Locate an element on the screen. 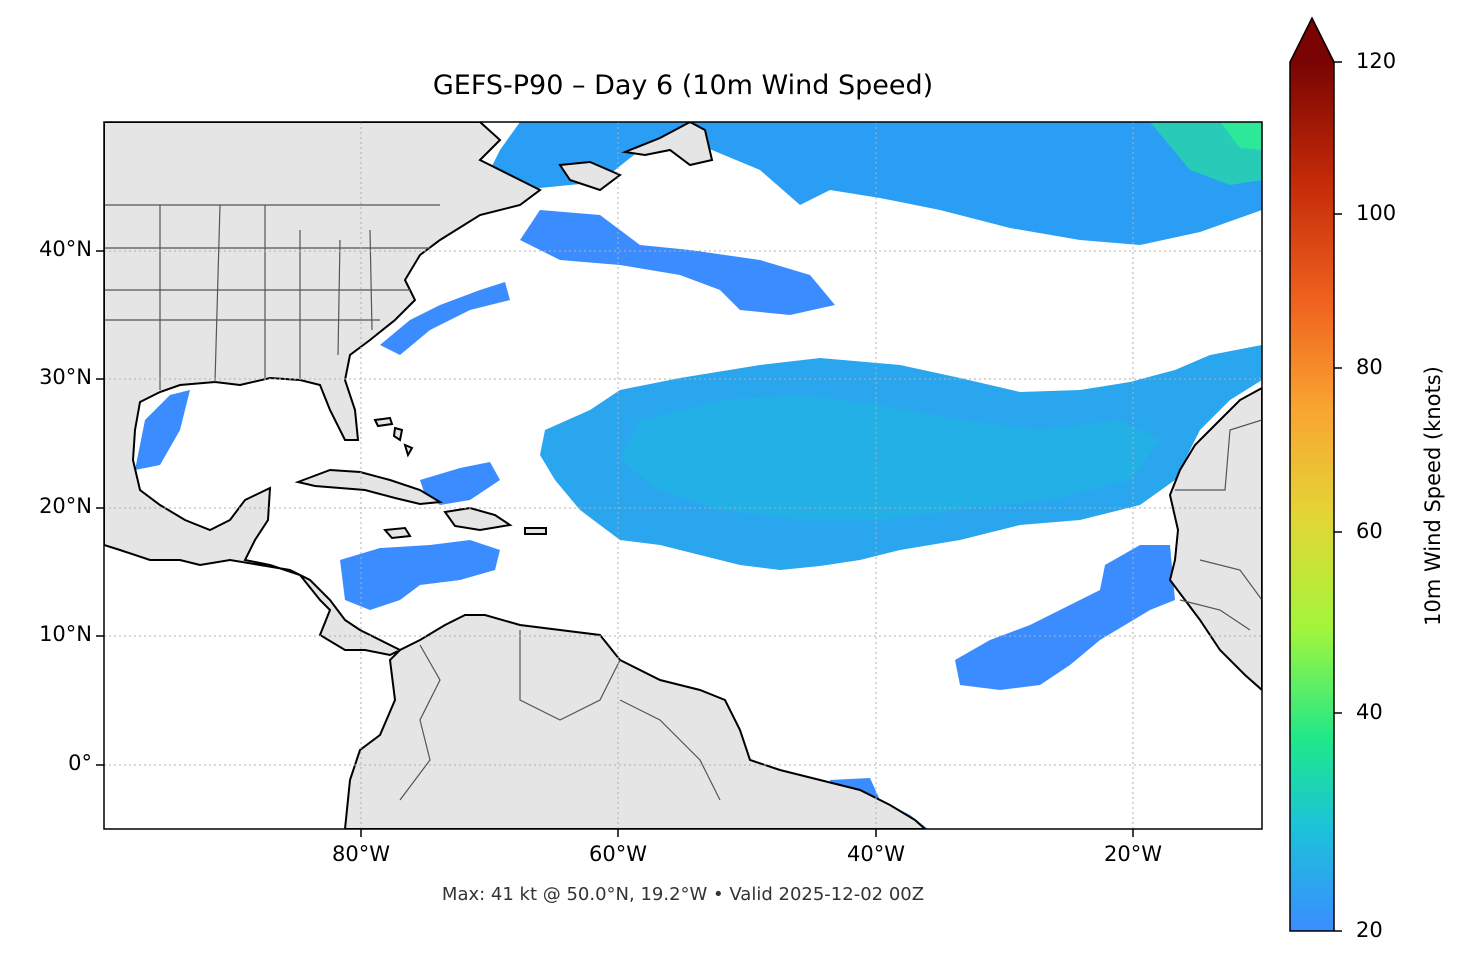 The height and width of the screenshot is (969, 1466). wind-region-north-peak-core is located at coordinates (1241, 136).